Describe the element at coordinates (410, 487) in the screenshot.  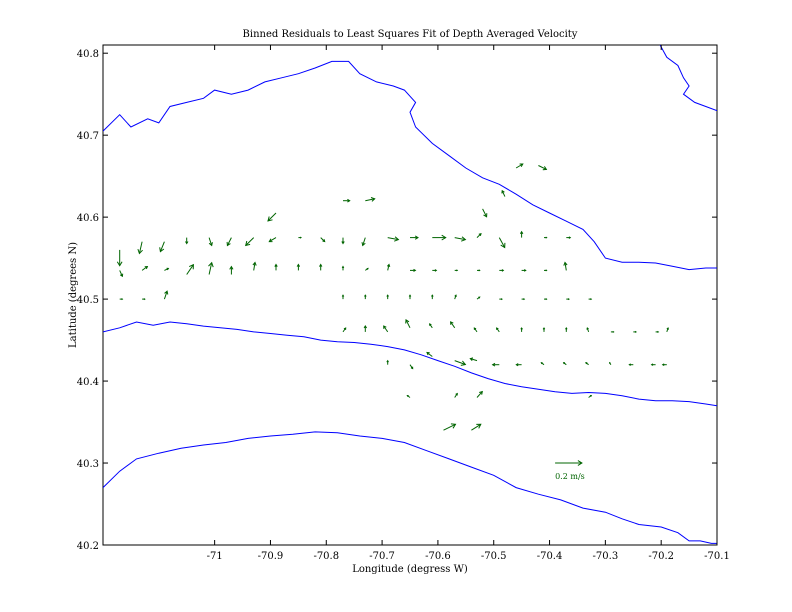
I see `lower-contour` at that location.